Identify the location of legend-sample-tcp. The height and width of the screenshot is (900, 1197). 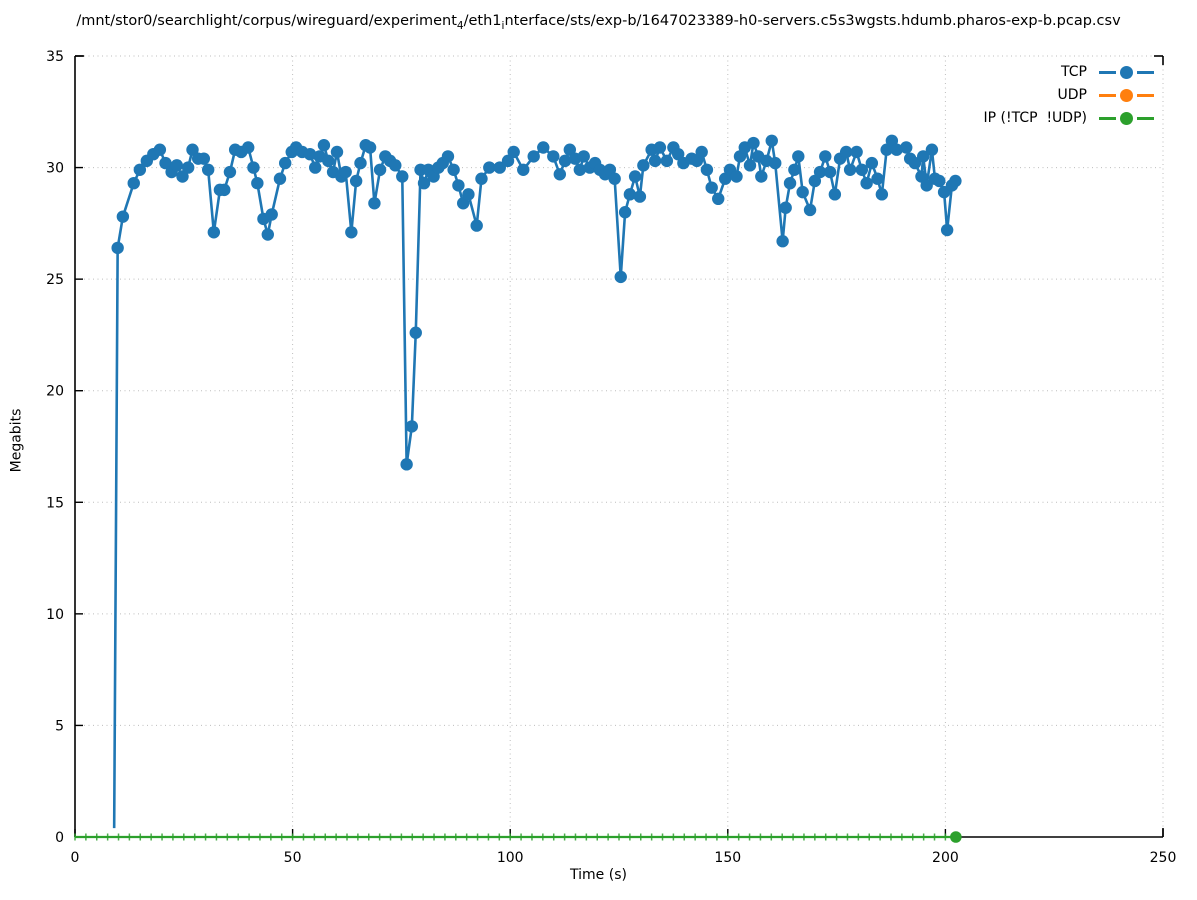
(1128, 72).